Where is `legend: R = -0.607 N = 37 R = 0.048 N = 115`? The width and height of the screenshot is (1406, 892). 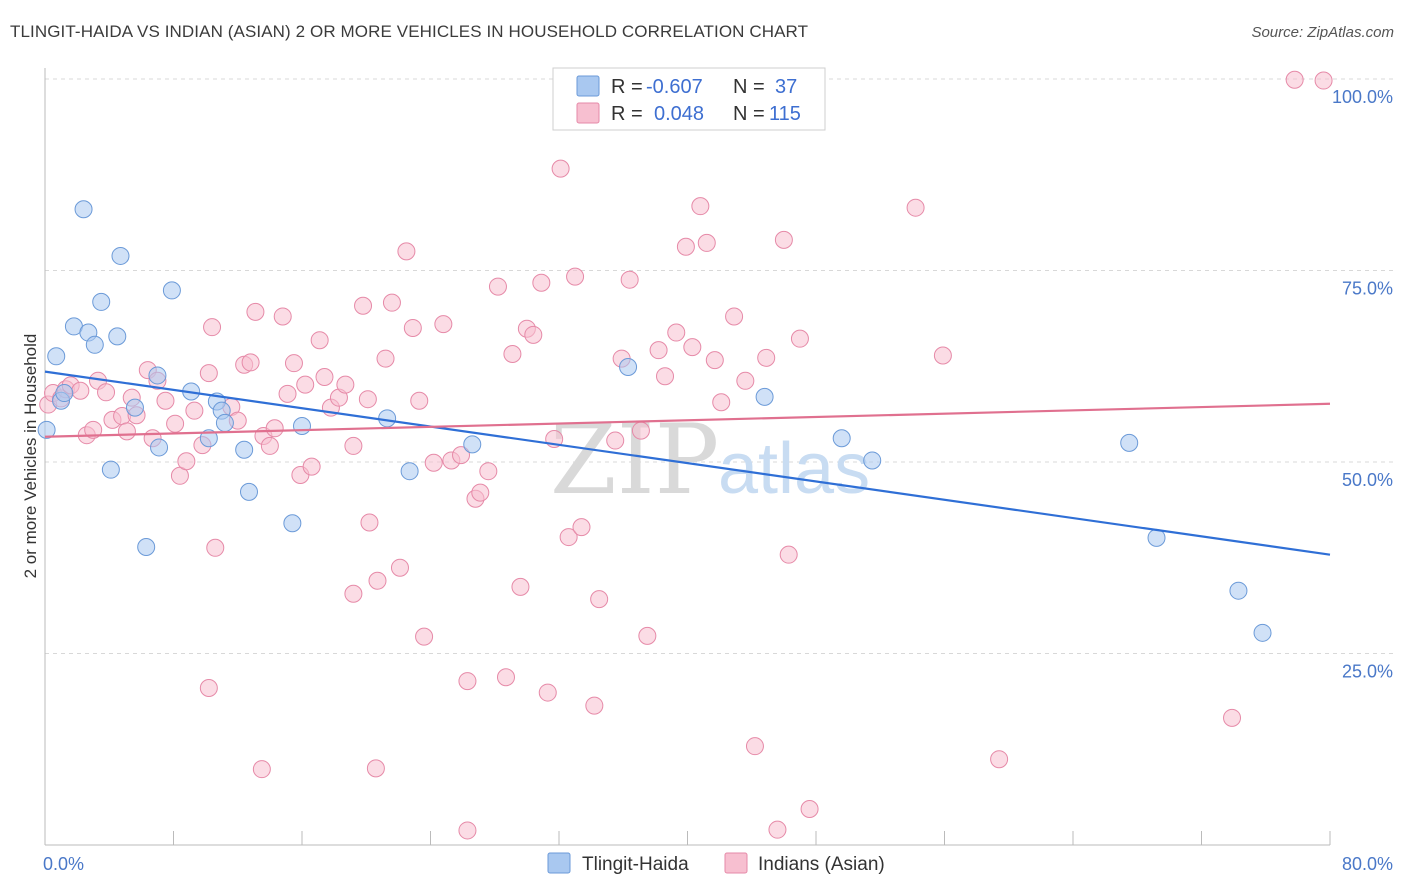
legend: R = -0.607 N = 37 R = 0.048 N = 115 is located at coordinates (689, 99).